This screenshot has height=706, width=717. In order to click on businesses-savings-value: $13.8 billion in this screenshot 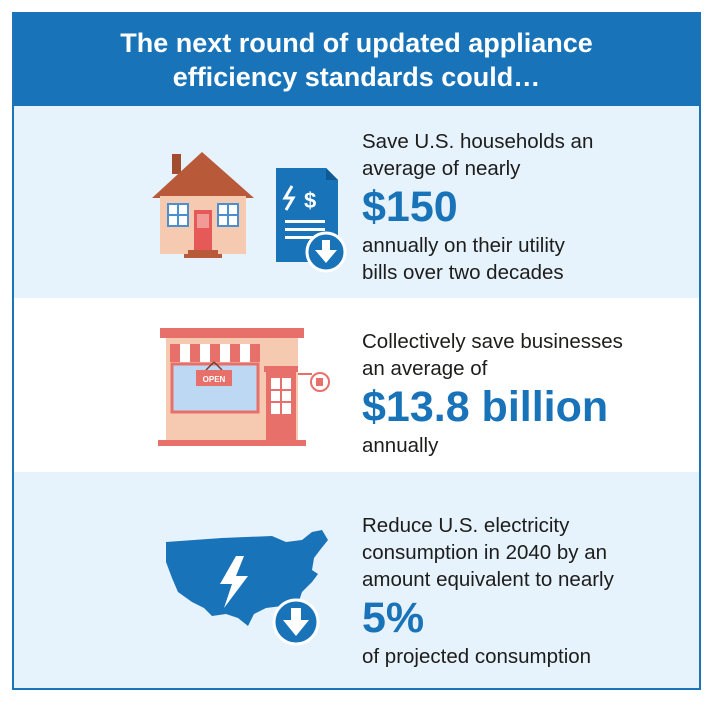, I will do `click(485, 407)`.